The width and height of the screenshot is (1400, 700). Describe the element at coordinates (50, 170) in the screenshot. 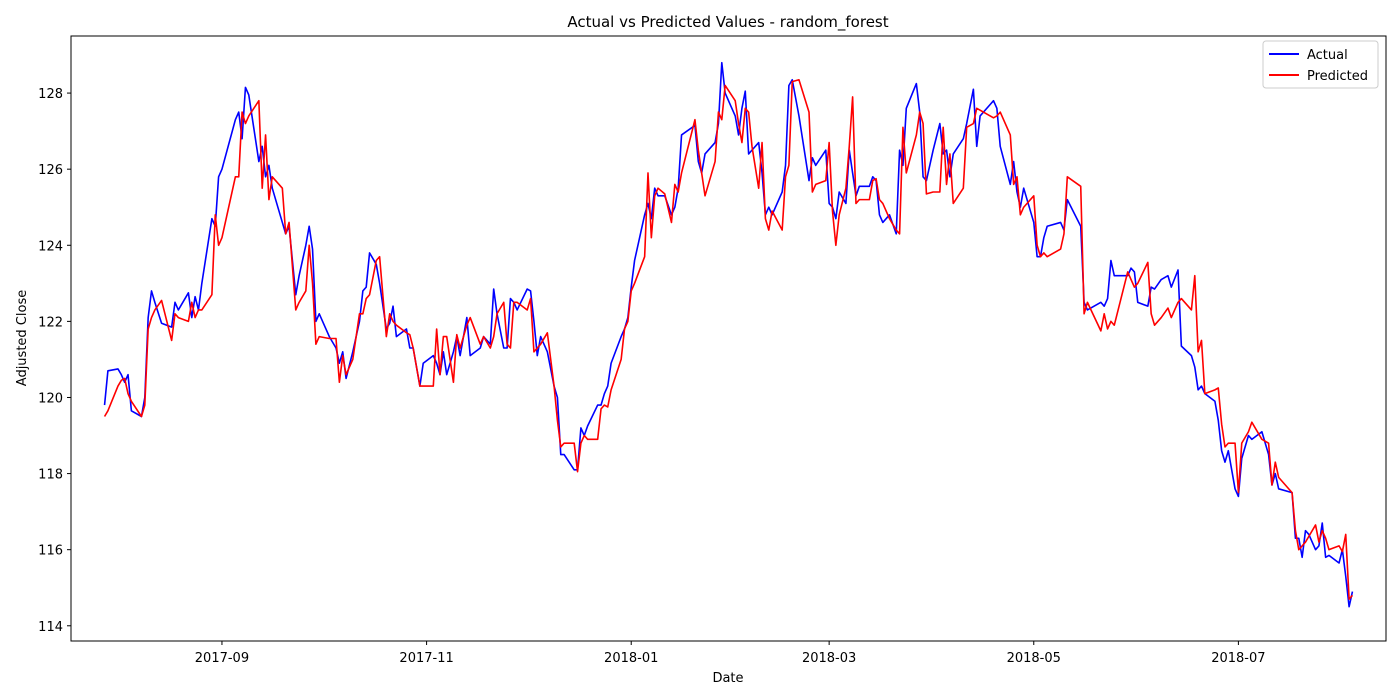

I see `y-tick-label: 126` at that location.